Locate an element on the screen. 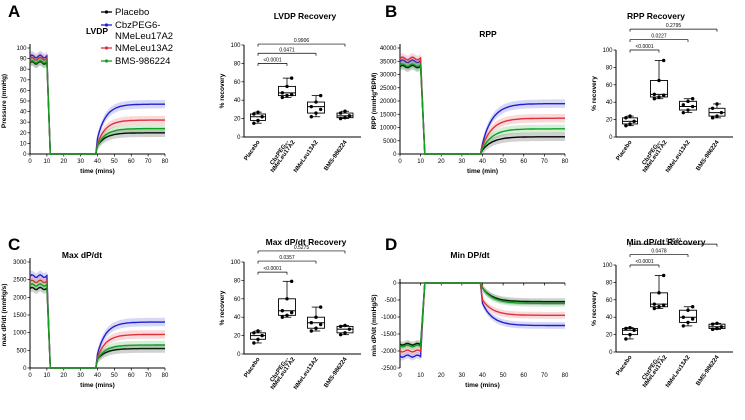 The height and width of the screenshot is (420, 745). y-axis-label: % recovery is located at coordinates (594, 93).